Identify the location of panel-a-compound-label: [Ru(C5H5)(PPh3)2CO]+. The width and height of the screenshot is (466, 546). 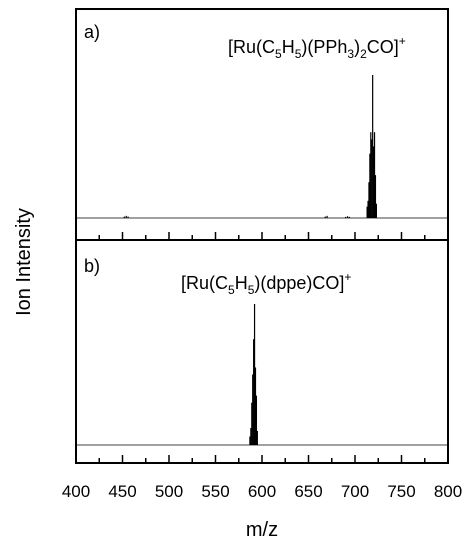
(317, 47).